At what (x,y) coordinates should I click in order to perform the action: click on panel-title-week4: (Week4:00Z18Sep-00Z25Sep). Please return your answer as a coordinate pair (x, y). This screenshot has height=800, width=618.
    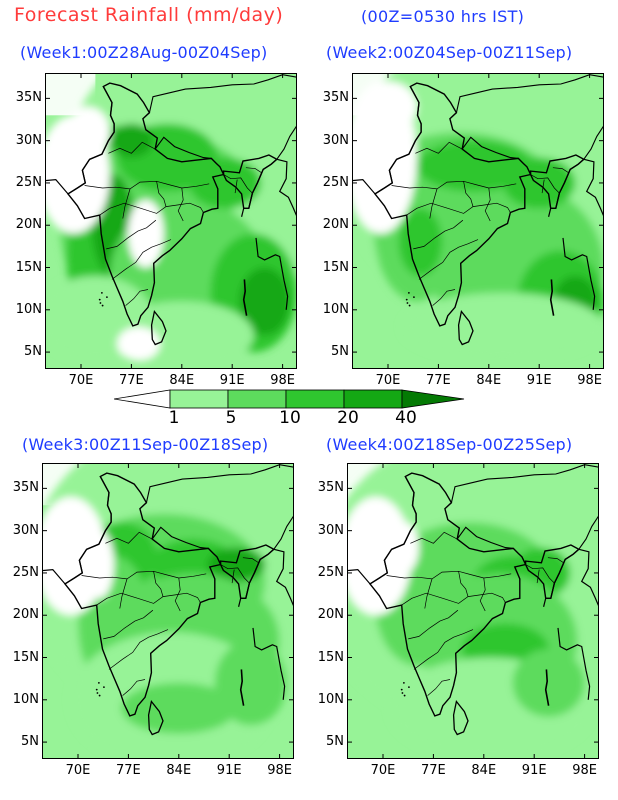
    Looking at the image, I should click on (449, 444).